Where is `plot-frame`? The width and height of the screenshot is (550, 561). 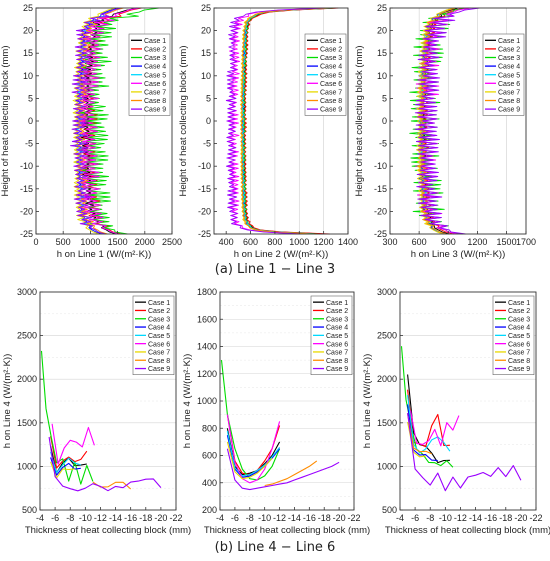
plot-frame is located at coordinates (468, 401).